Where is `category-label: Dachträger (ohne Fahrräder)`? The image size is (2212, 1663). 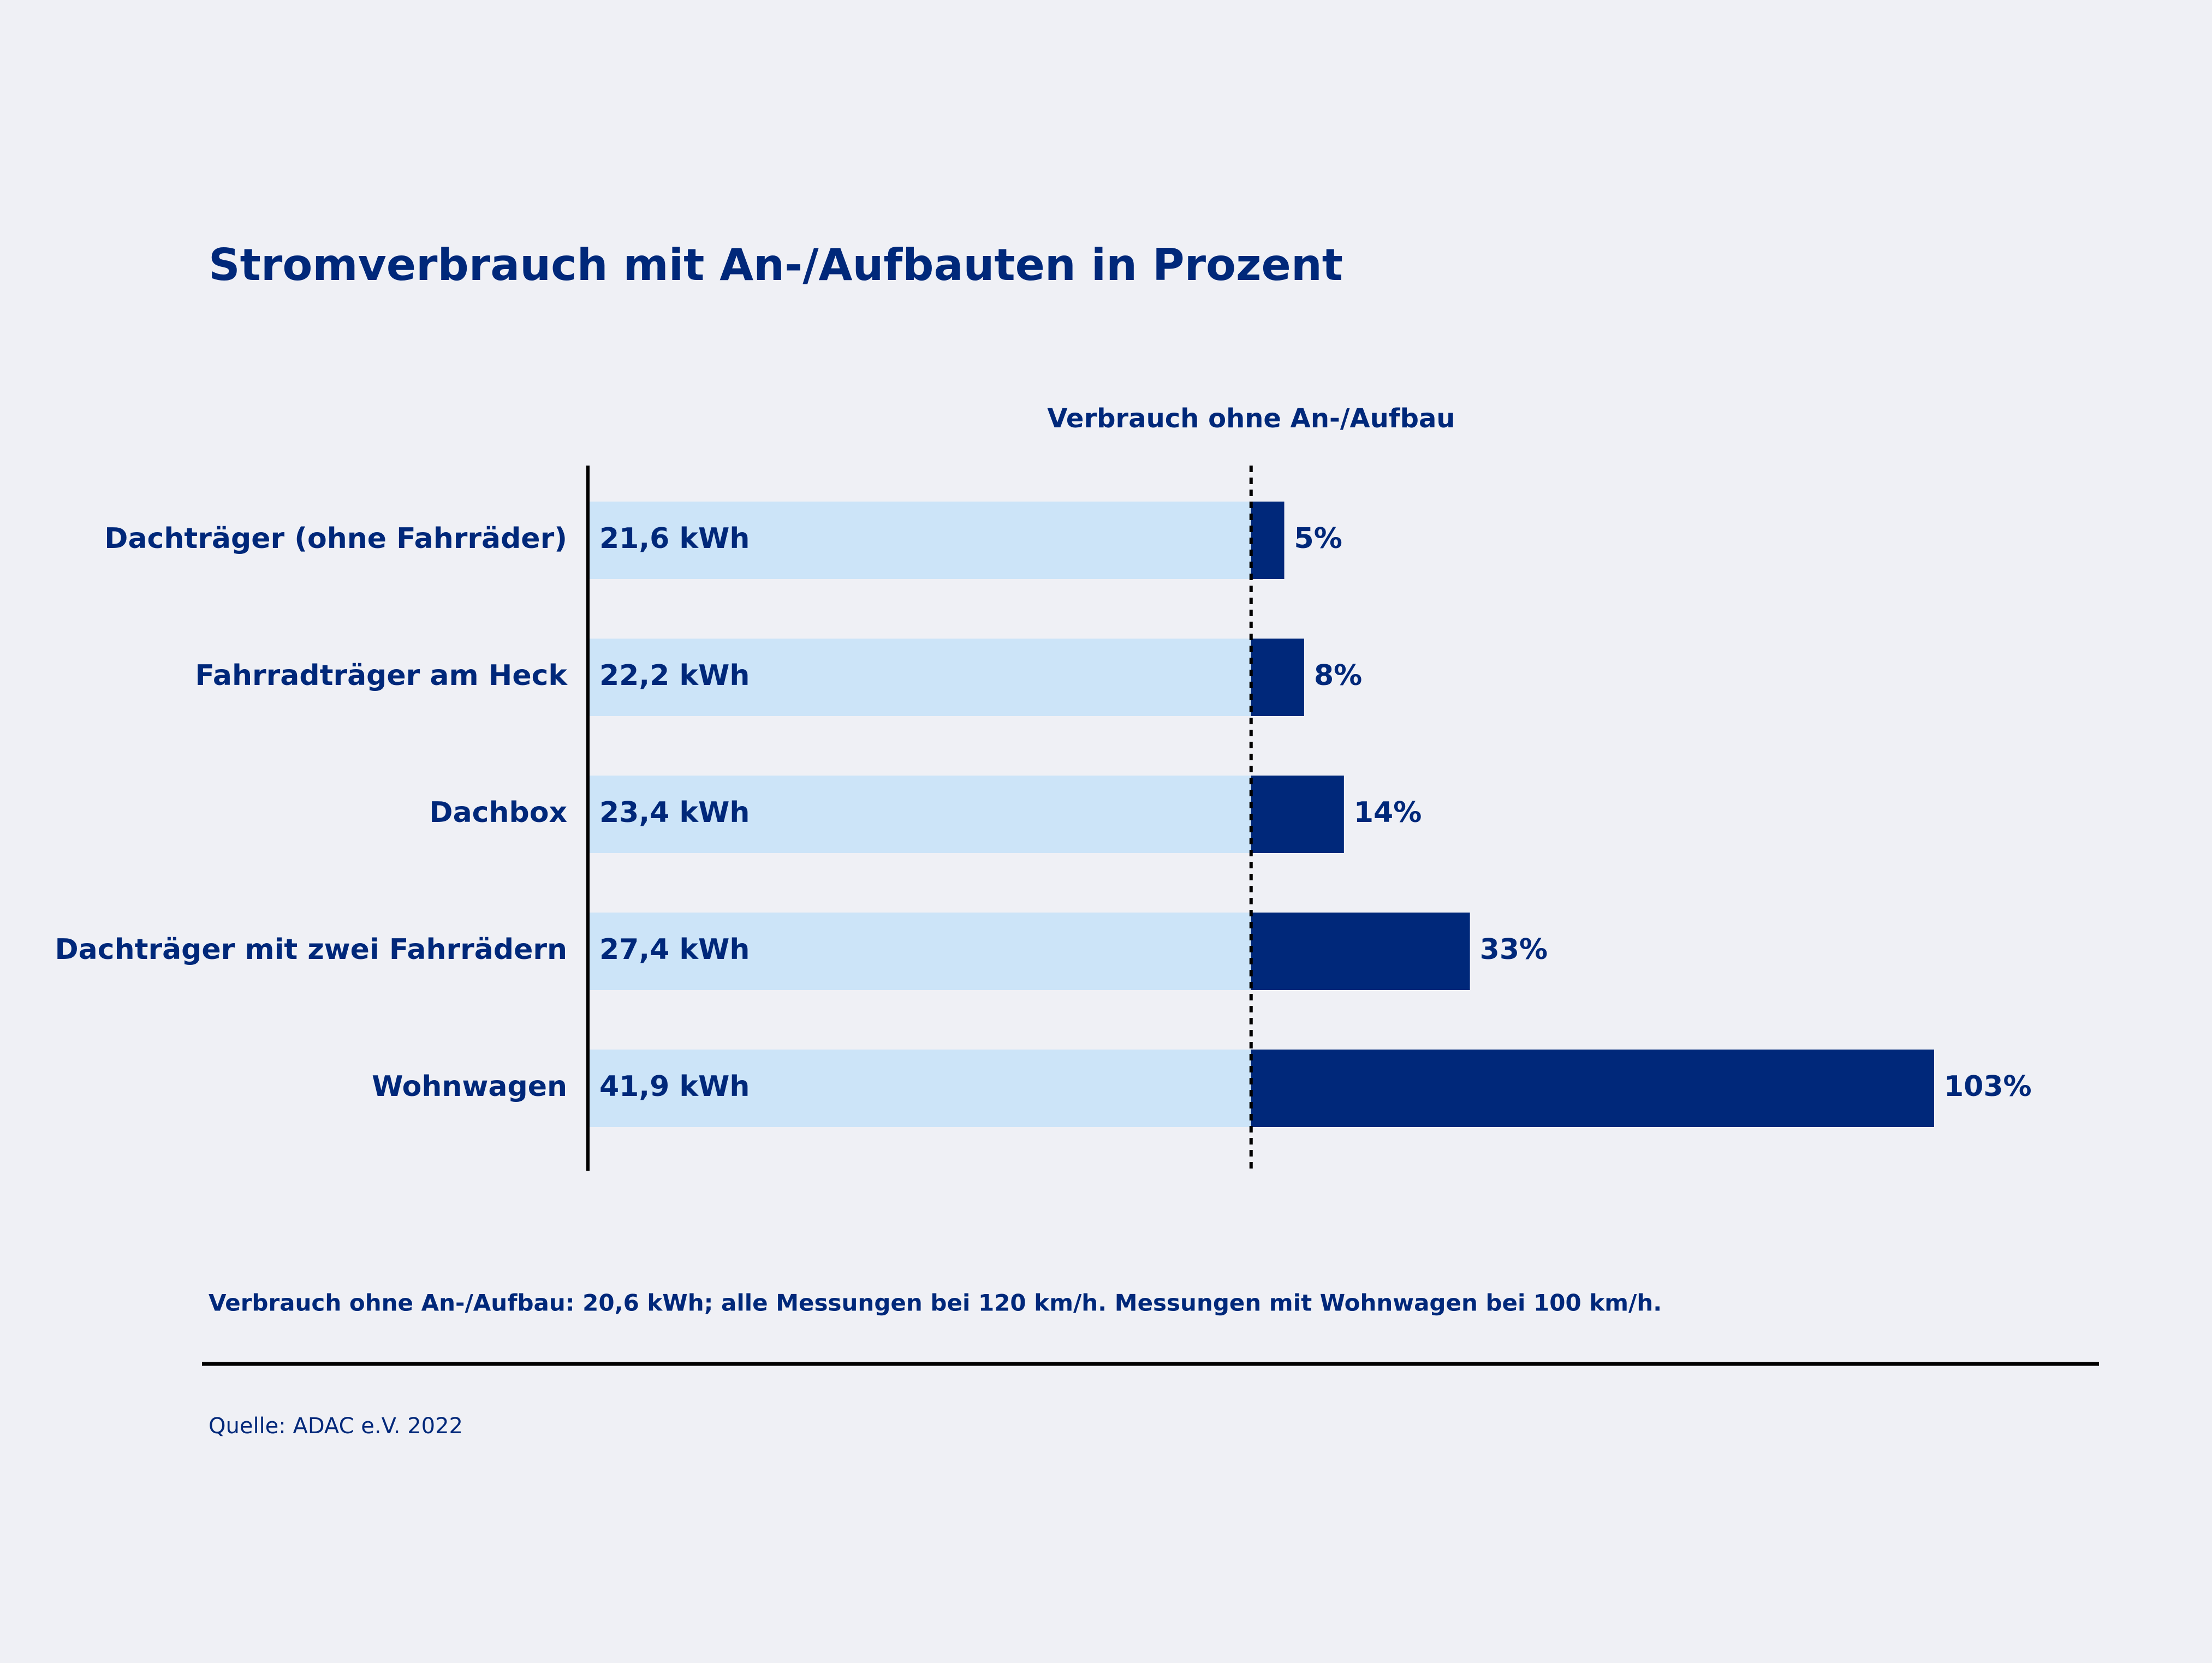
category-label: Dachträger (ohne Fahrräder) is located at coordinates (335, 538).